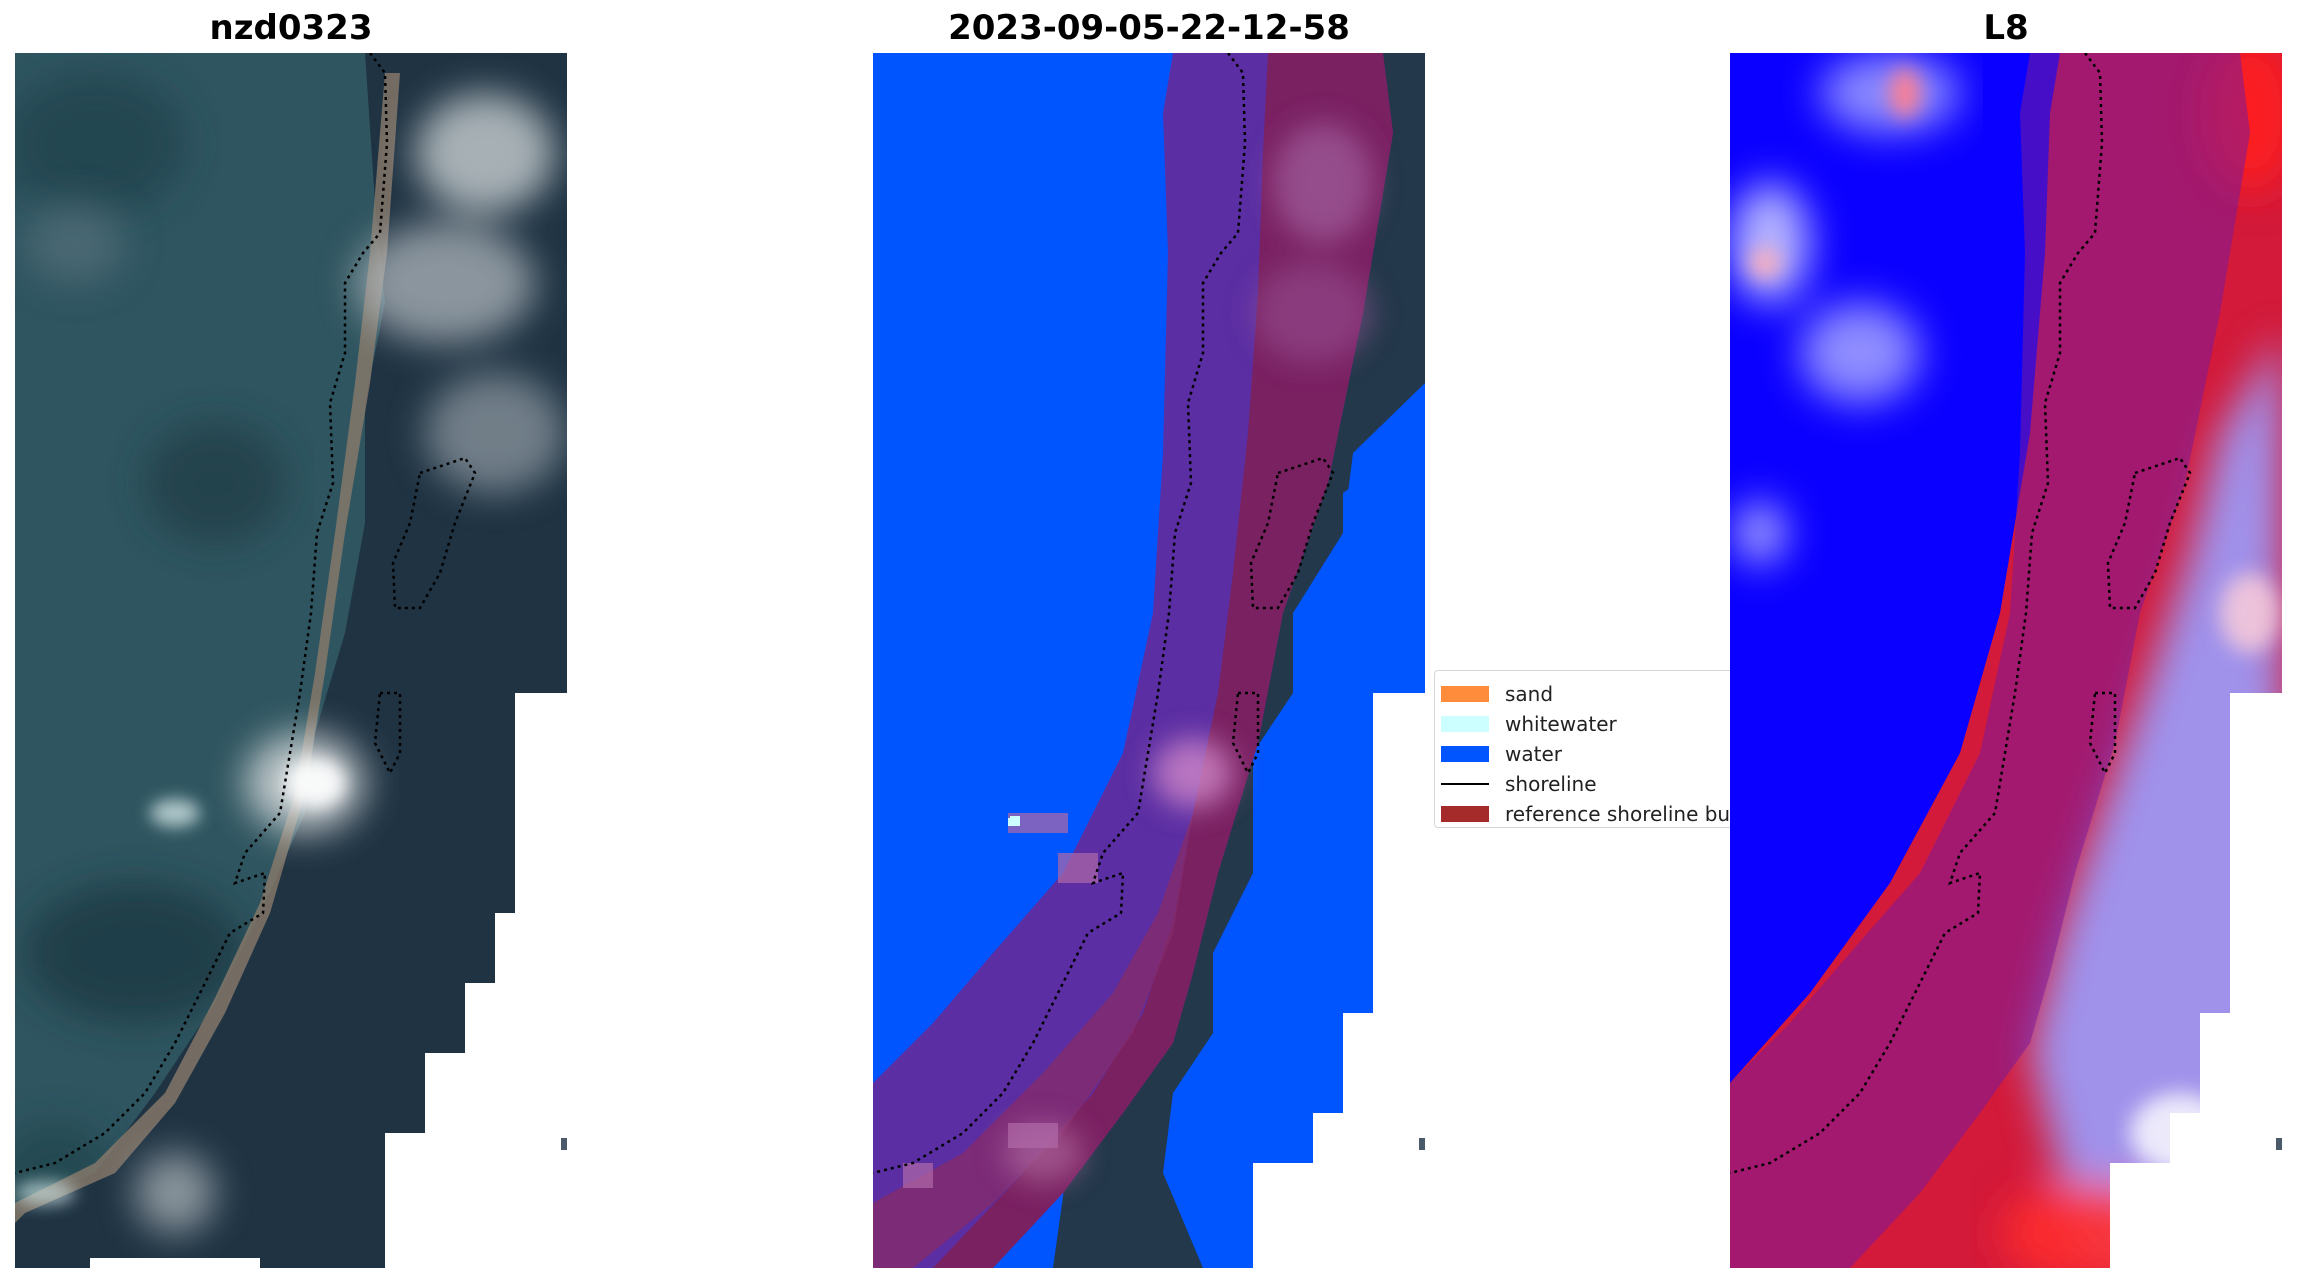 Image resolution: width=2297 pixels, height=1283 pixels. I want to click on panel-title-nzd0323: nzd0323, so click(291, 28).